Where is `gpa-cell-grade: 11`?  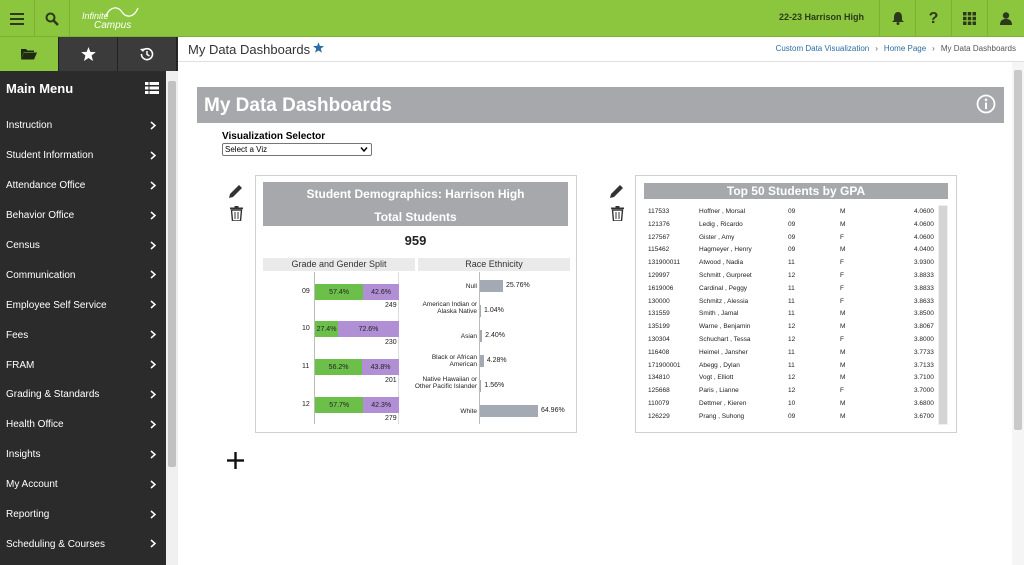
gpa-cell-grade: 11 is located at coordinates (791, 352).